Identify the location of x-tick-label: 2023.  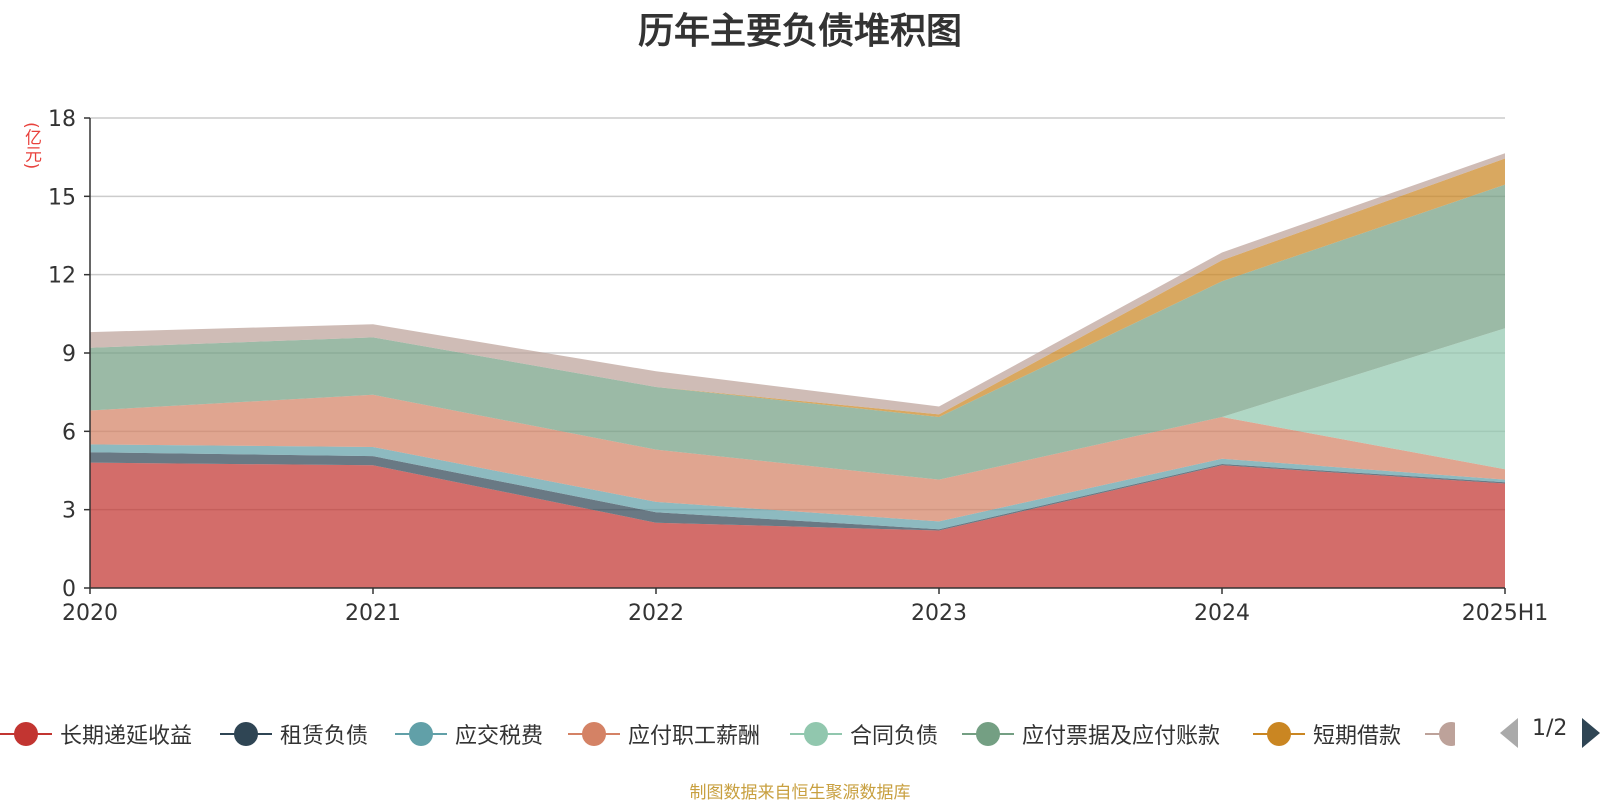
(939, 613).